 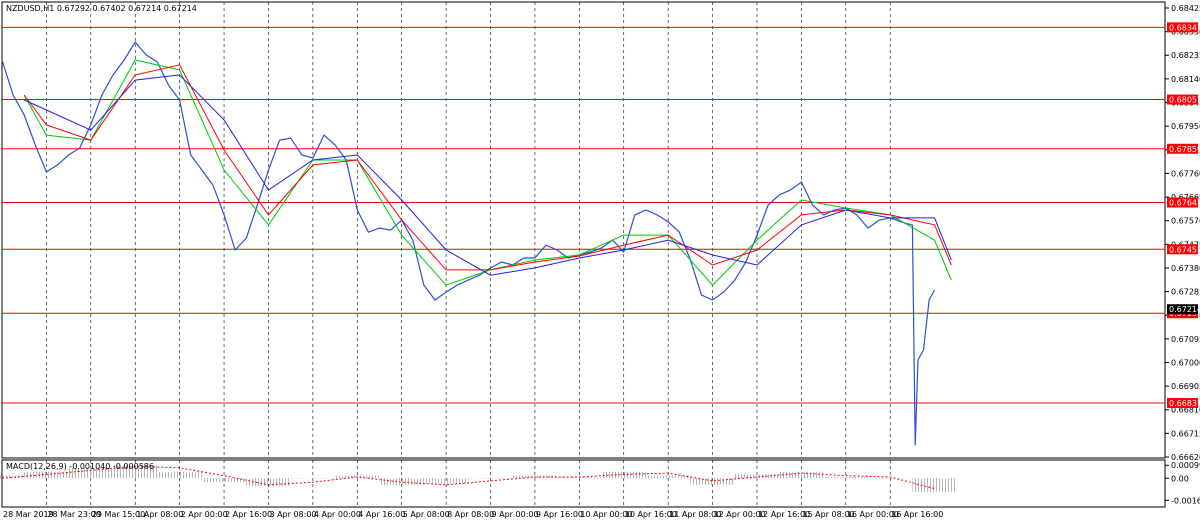 What do you see at coordinates (1180, 478) in the screenshot?
I see `y-tick-label: 0.00` at bounding box center [1180, 478].